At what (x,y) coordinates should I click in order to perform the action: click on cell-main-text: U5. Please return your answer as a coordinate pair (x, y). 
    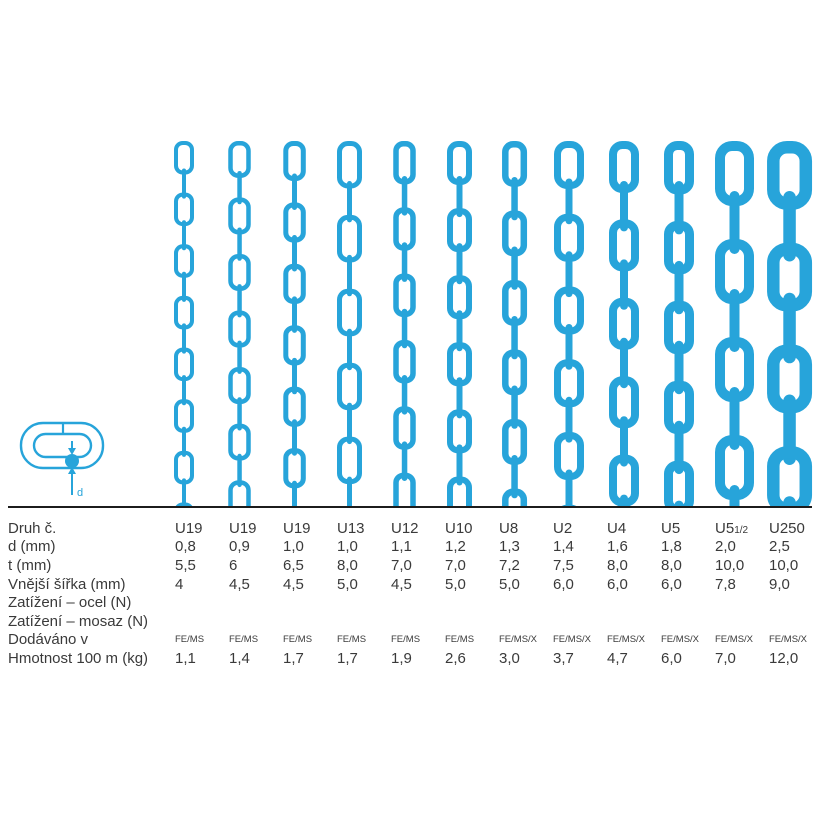
    Looking at the image, I should click on (725, 528).